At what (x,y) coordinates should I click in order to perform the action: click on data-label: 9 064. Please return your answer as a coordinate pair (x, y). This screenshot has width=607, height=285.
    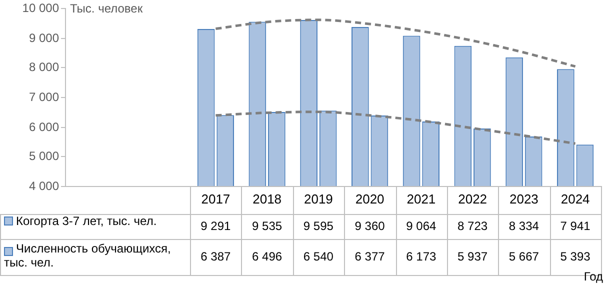
    Looking at the image, I should click on (421, 225).